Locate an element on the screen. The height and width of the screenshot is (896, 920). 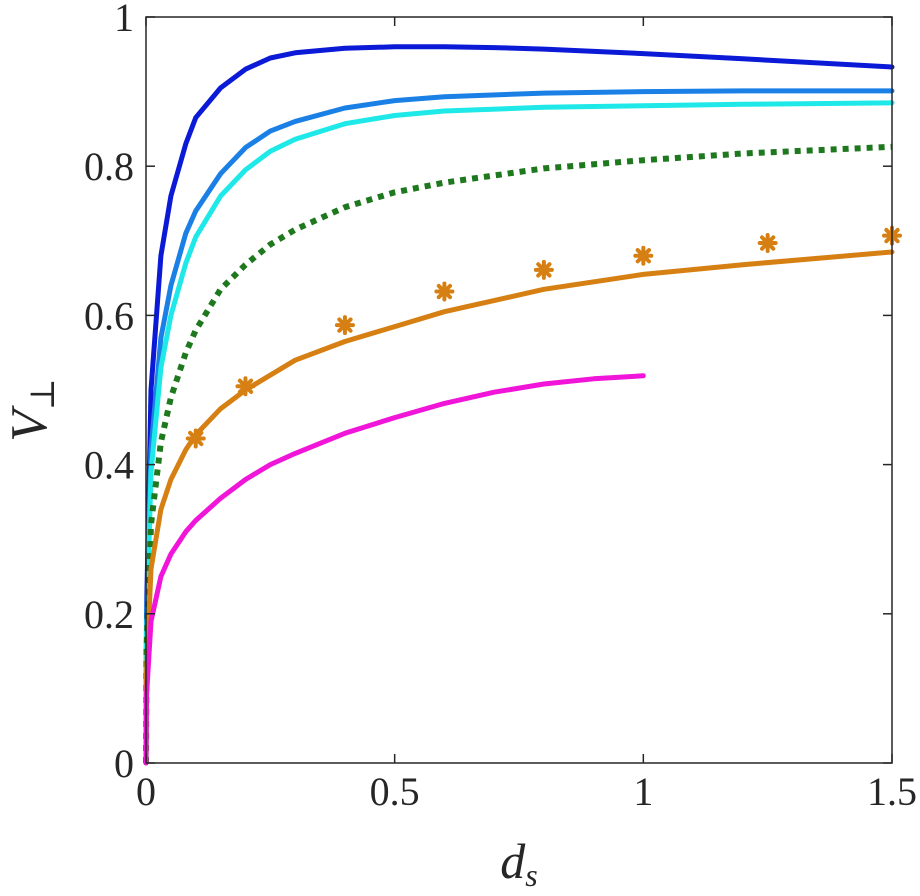
x-axis-label-base: d is located at coordinates (513, 861).